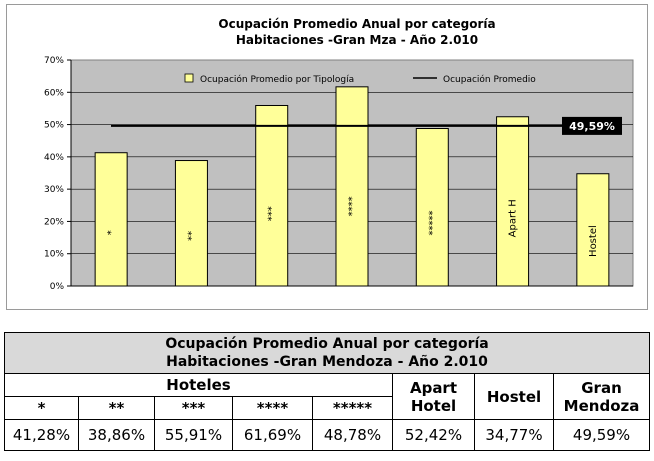  What do you see at coordinates (41, 435) in the screenshot?
I see `value-cell: 41,28%` at bounding box center [41, 435].